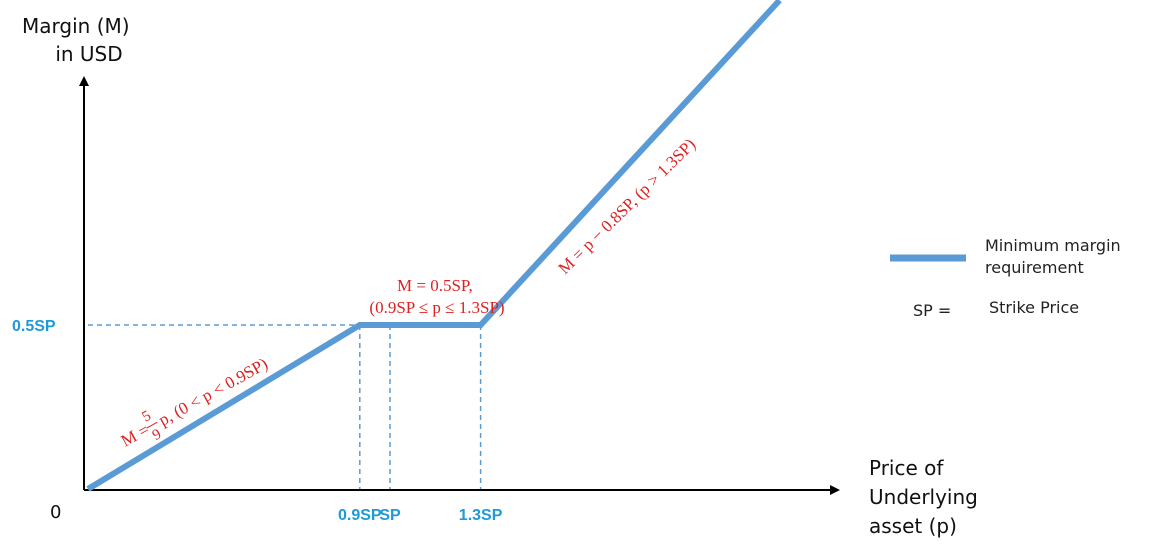 This screenshot has width=1162, height=554. What do you see at coordinates (481, 515) in the screenshot?
I see `x-tick-label-2: 1.3SP` at bounding box center [481, 515].